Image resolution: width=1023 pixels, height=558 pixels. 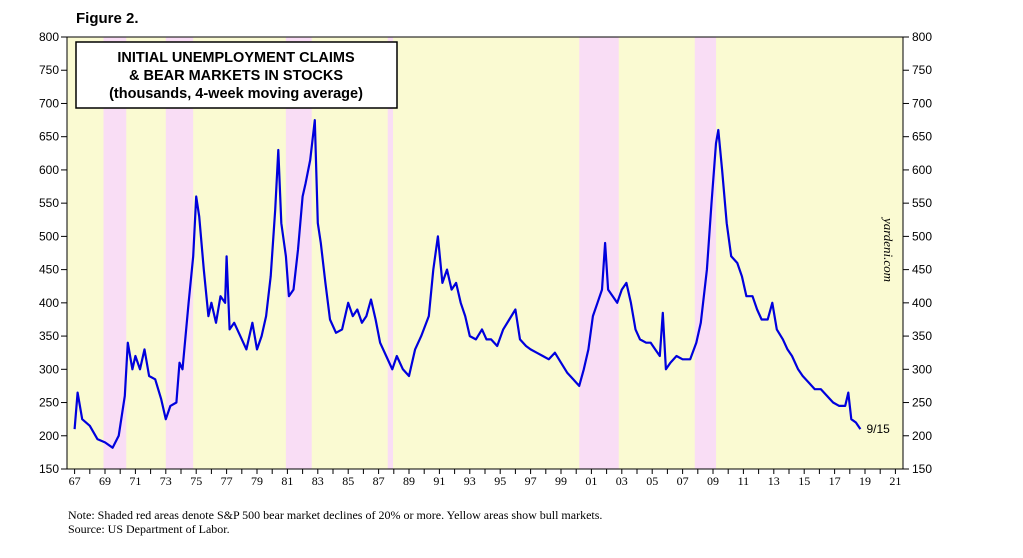 I want to click on y-tick-label-left: 600, so click(x=49, y=170).